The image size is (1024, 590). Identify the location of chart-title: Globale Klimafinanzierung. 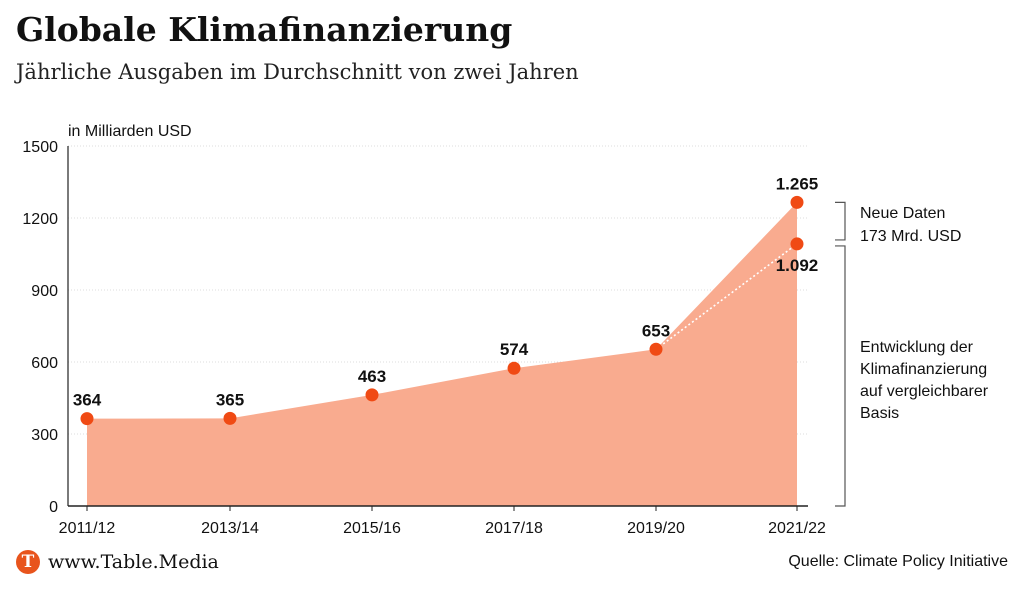
(264, 29).